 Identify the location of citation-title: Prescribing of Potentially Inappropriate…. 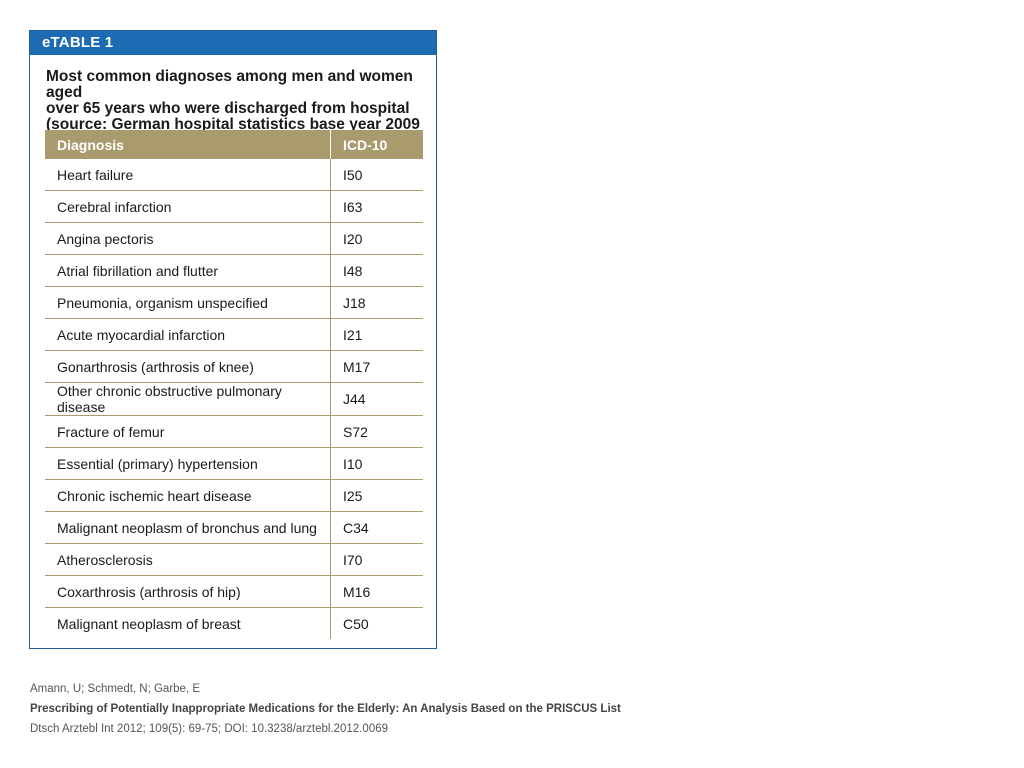
(325, 709).